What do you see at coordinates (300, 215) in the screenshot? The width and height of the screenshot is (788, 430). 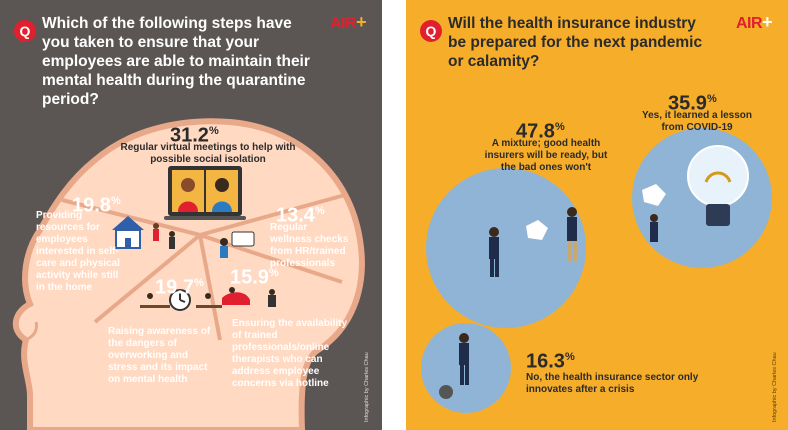 I see `slice-2-value: 13.4%` at bounding box center [300, 215].